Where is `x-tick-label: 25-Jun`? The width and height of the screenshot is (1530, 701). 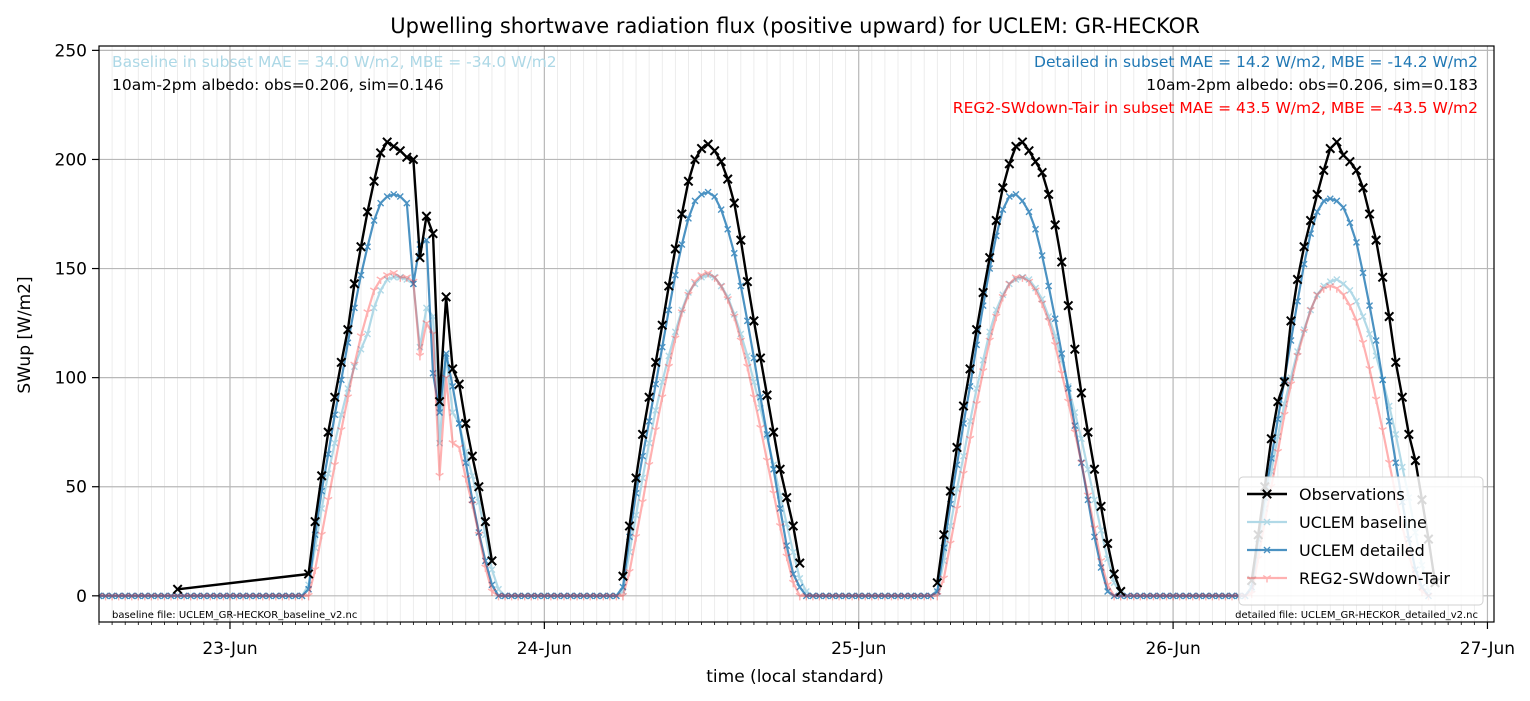 x-tick-label: 25-Jun is located at coordinates (858, 649).